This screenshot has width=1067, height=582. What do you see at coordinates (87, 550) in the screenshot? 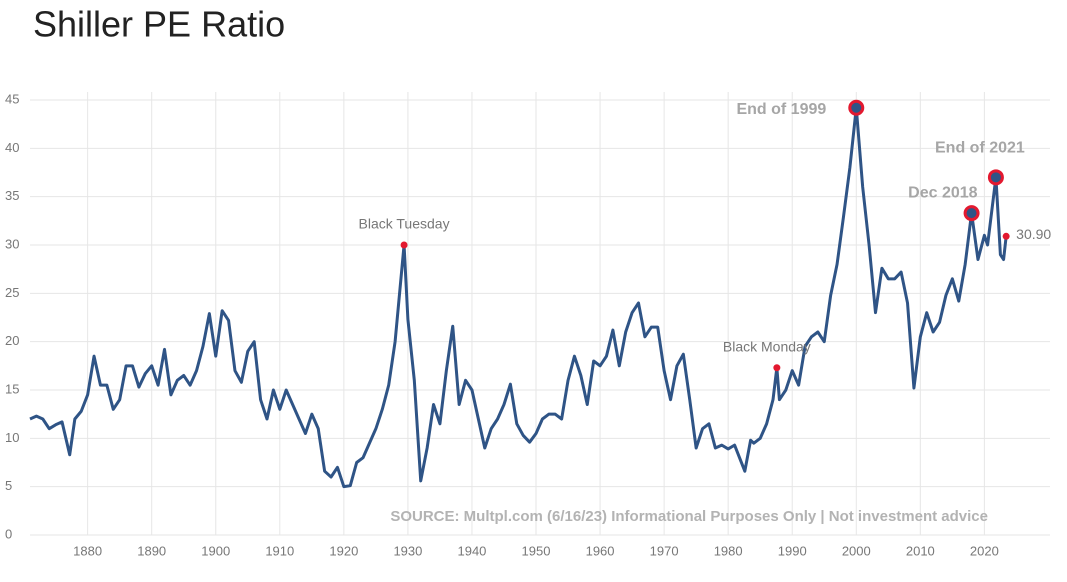
I see `x-tick-label: 1880` at bounding box center [87, 550].